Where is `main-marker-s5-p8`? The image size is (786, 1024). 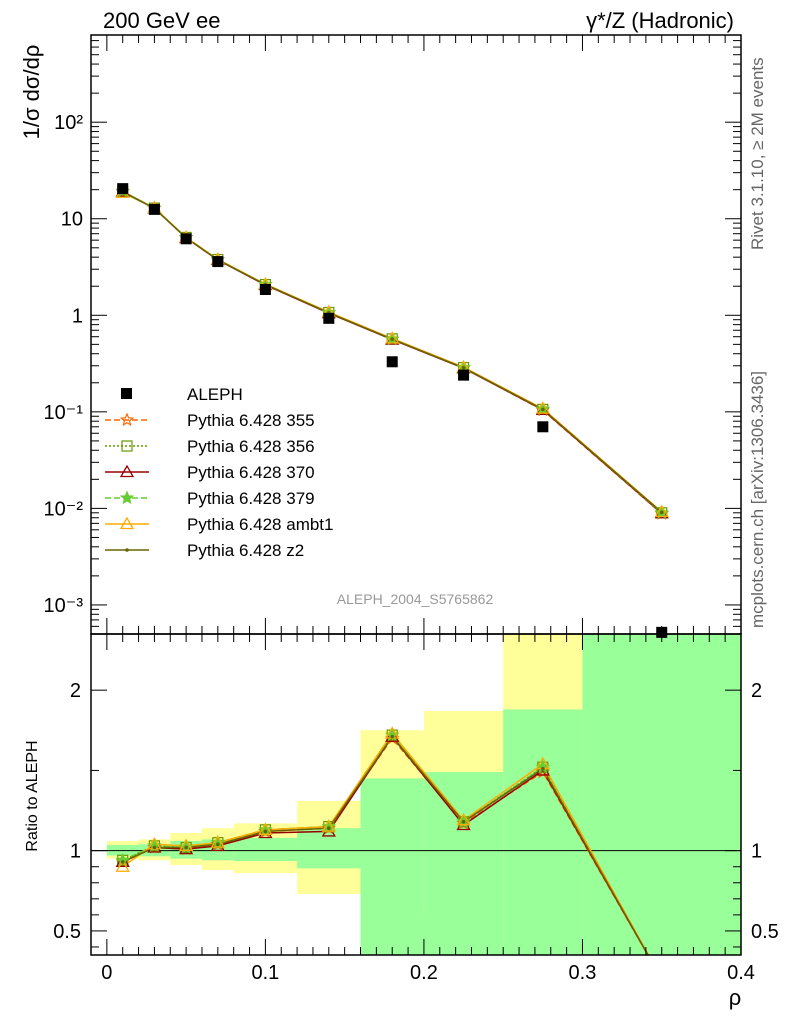 main-marker-s5-p8 is located at coordinates (543, 409).